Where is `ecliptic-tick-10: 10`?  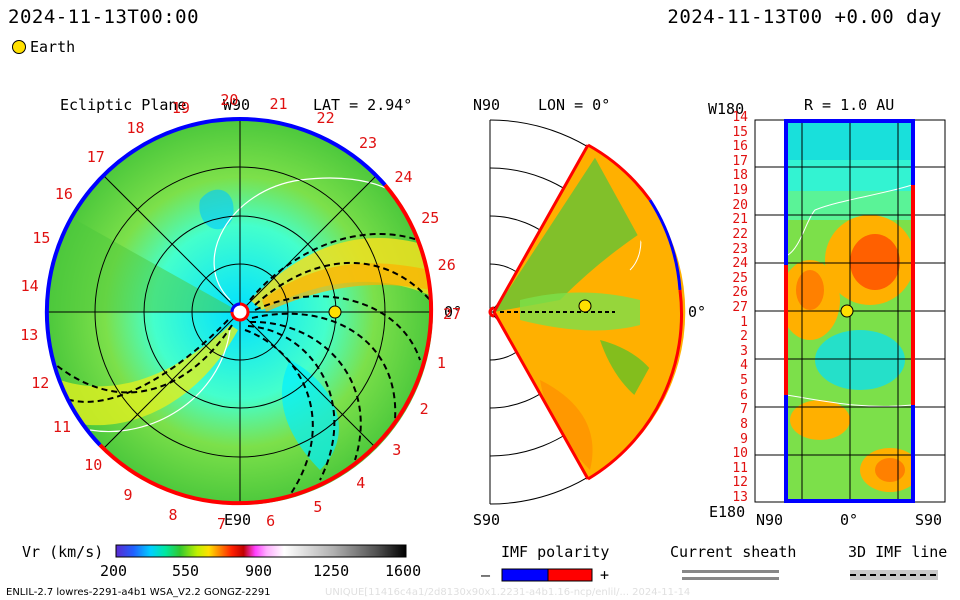 ecliptic-tick-10: 10 is located at coordinates (93, 465).